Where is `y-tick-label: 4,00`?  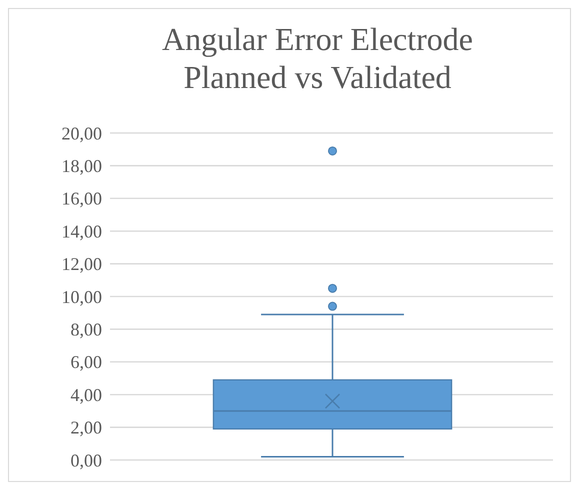 y-tick-label: 4,00 is located at coordinates (86, 394).